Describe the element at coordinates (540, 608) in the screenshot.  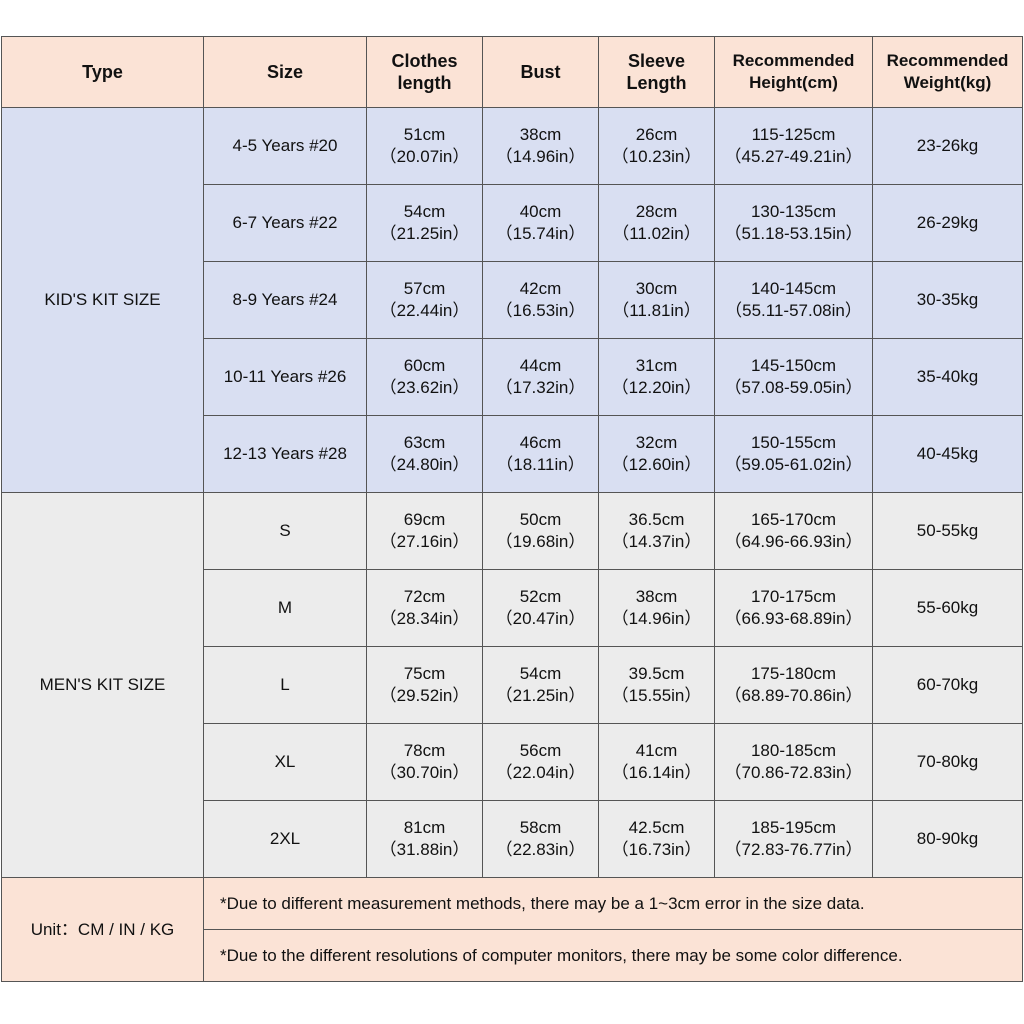
I see `bust-cell: 52cm （20.47in）` at that location.